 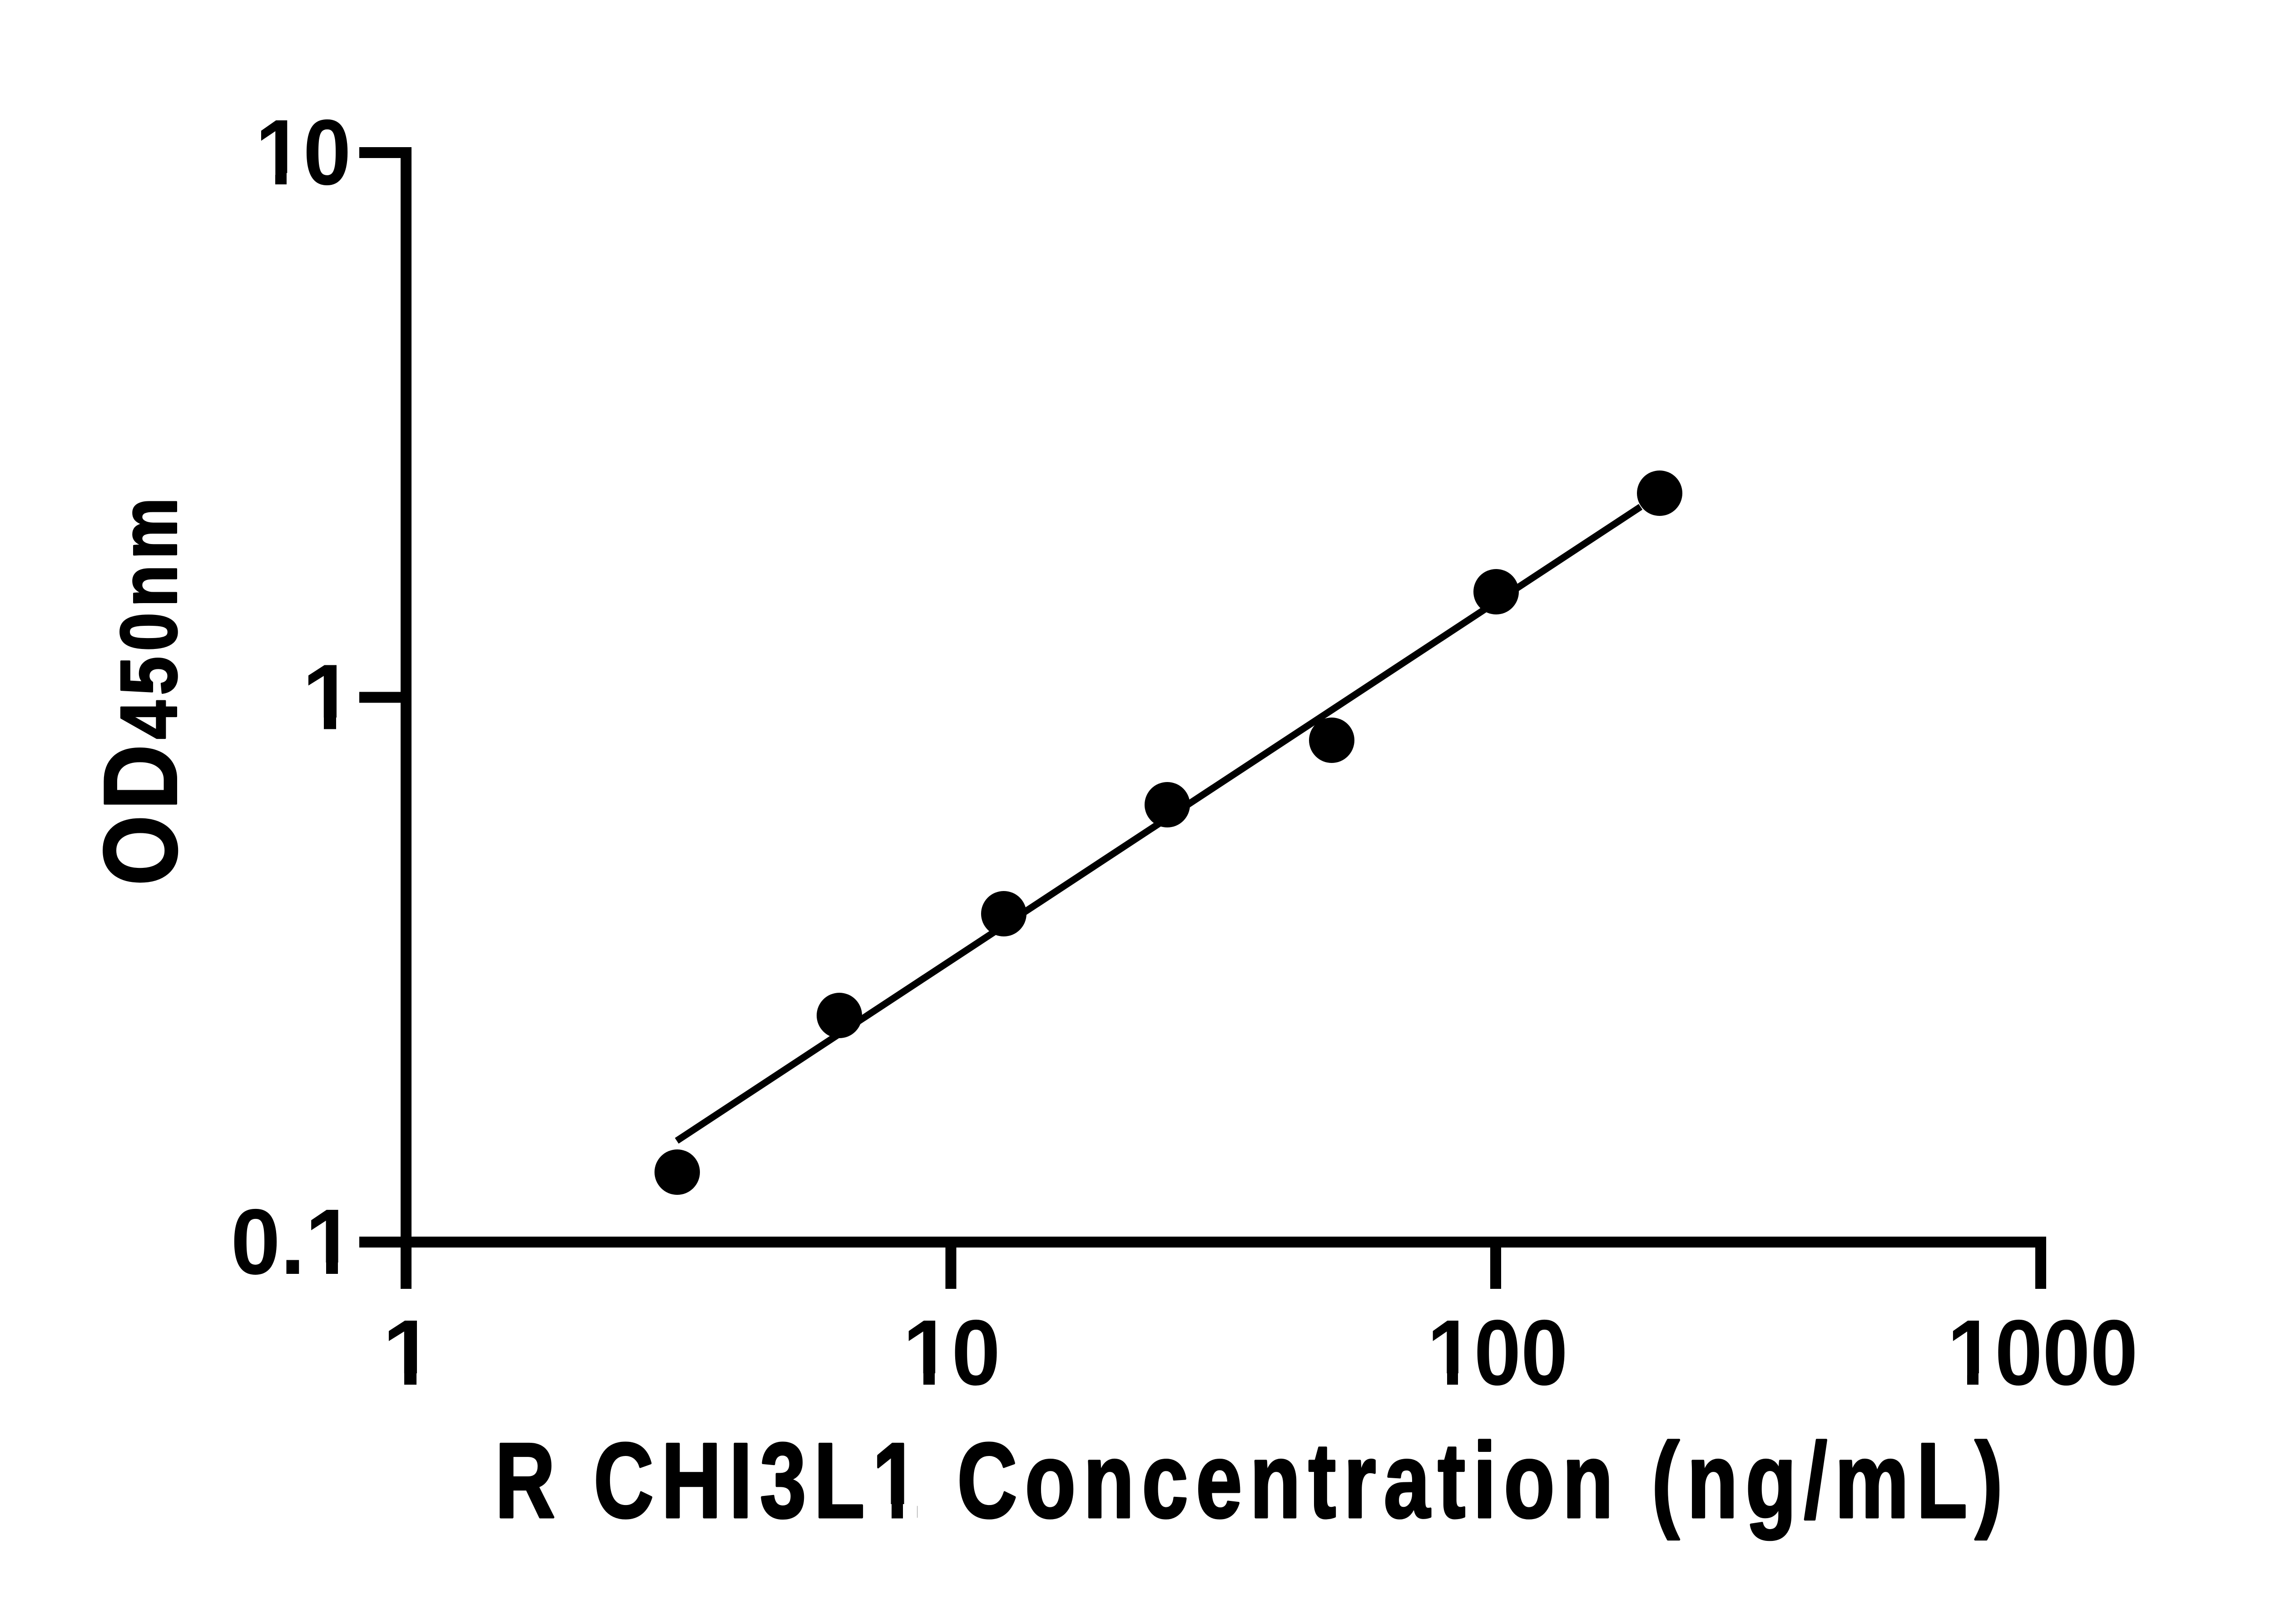 I want to click on svg-text: 0.1, so click(x=293, y=1242).